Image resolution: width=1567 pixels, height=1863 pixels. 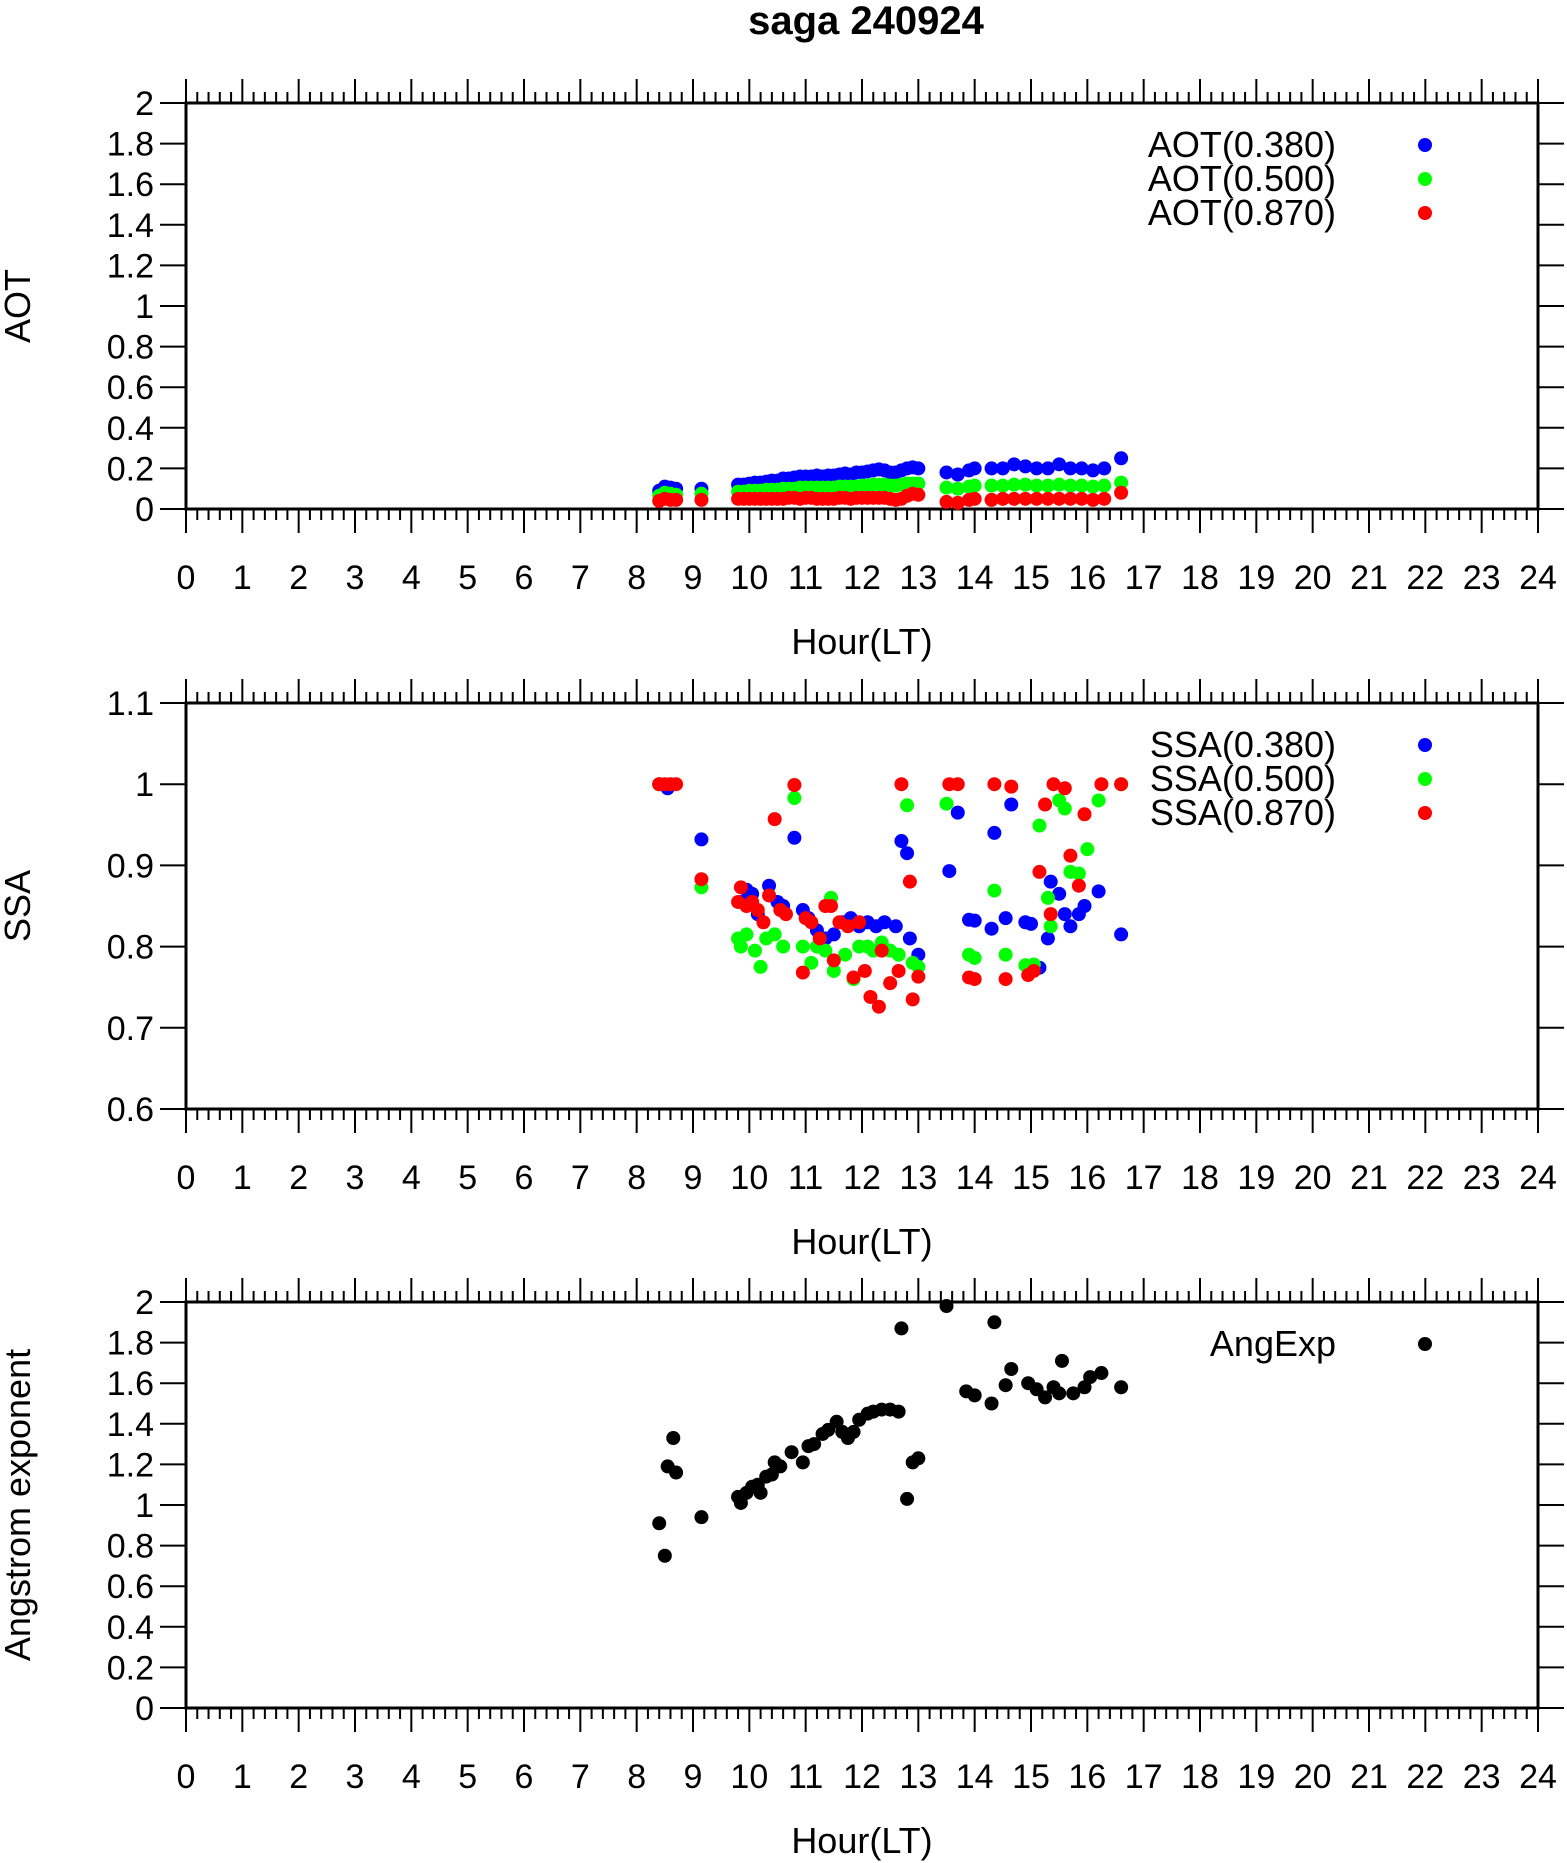 What do you see at coordinates (144, 1709) in the screenshot?
I see `y-tick-label: 0` at bounding box center [144, 1709].